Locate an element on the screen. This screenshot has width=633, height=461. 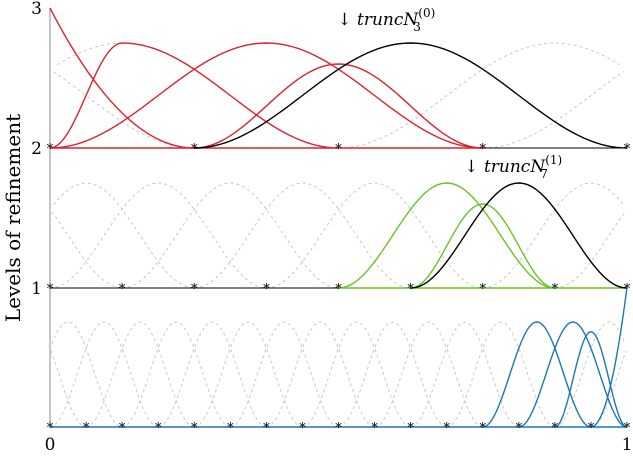
y-tick-label: 3 is located at coordinates (36, 9).